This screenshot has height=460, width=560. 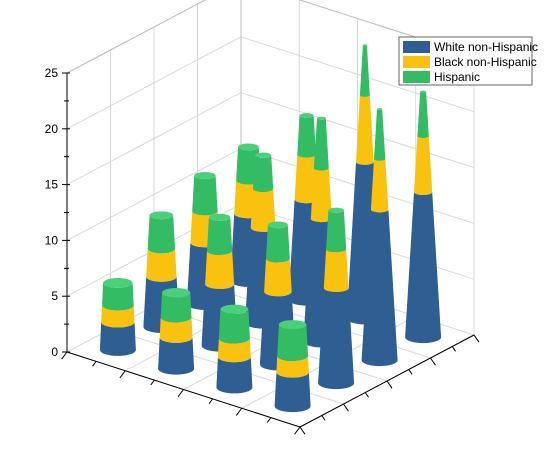 I want to click on legend-item: White non-Hispanic, so click(x=470, y=47).